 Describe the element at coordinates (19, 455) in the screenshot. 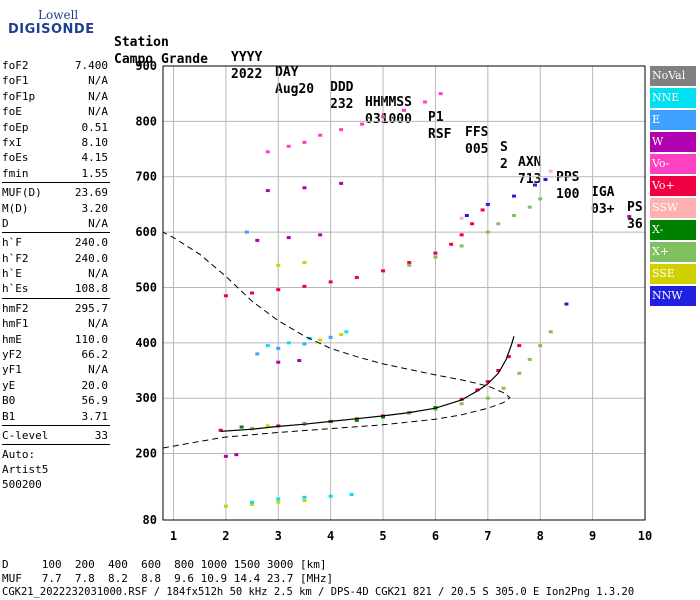

I see `auto-line: Auto:` at that location.